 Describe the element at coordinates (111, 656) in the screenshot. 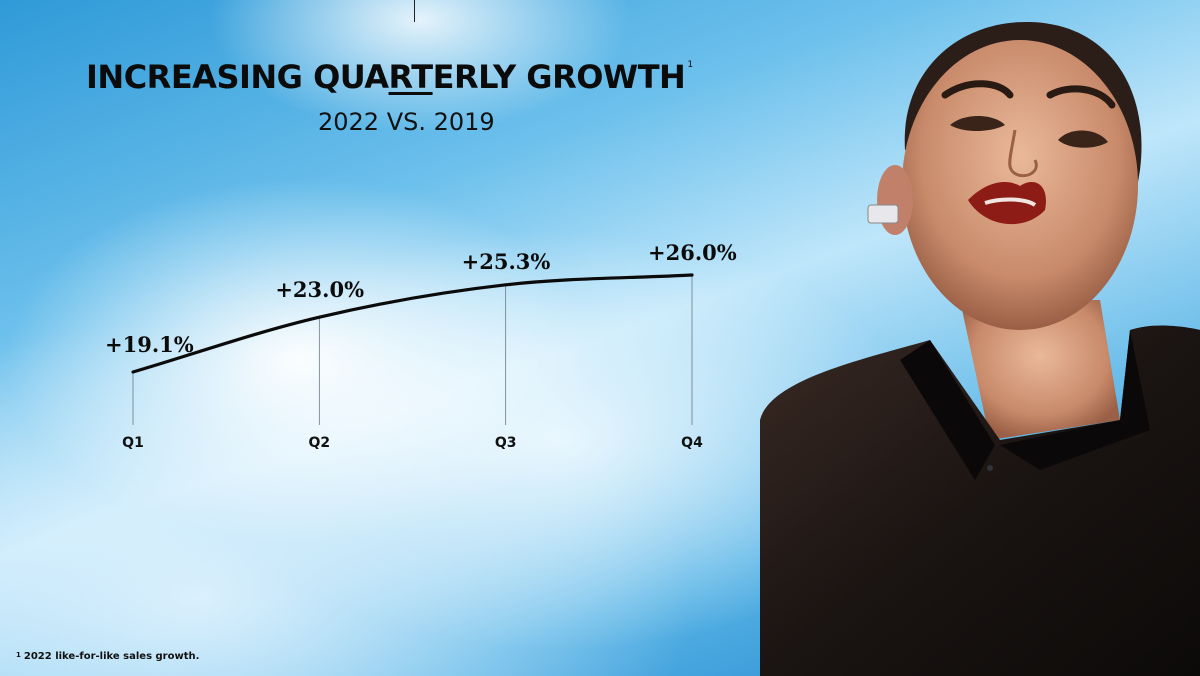

I see `footnote-text: 2022 like-for-like sales growth.` at that location.